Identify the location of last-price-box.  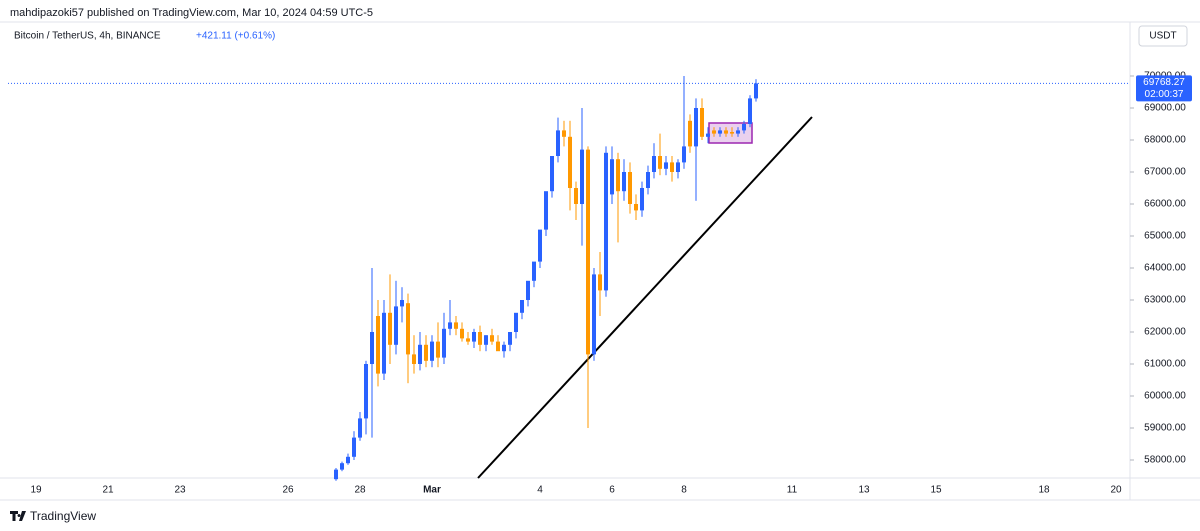
(1164, 88).